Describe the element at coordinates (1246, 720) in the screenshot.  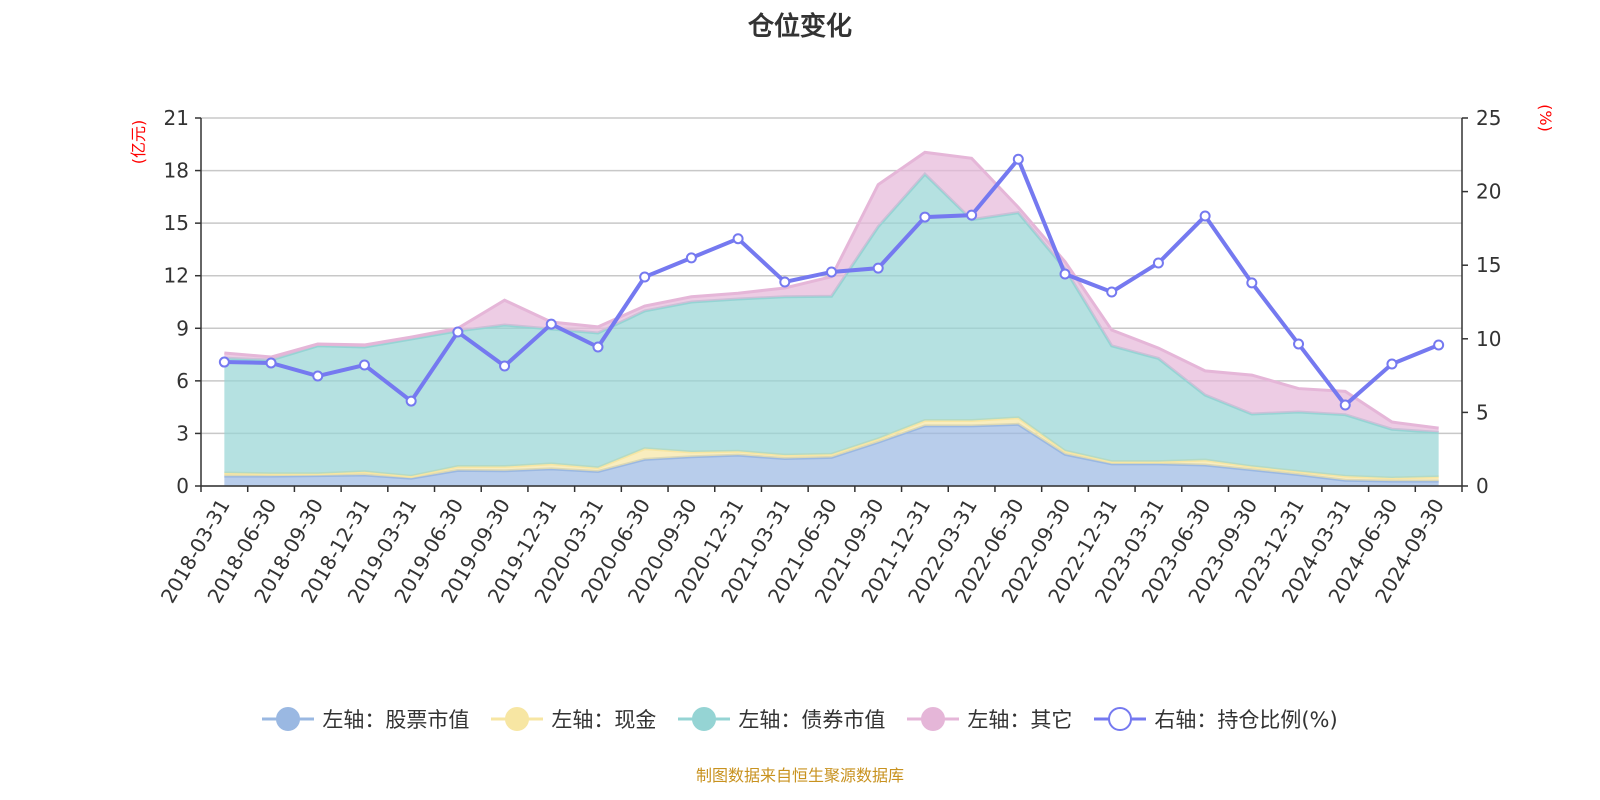
I see `legend-label: 右轴：持仓比例(%)` at that location.